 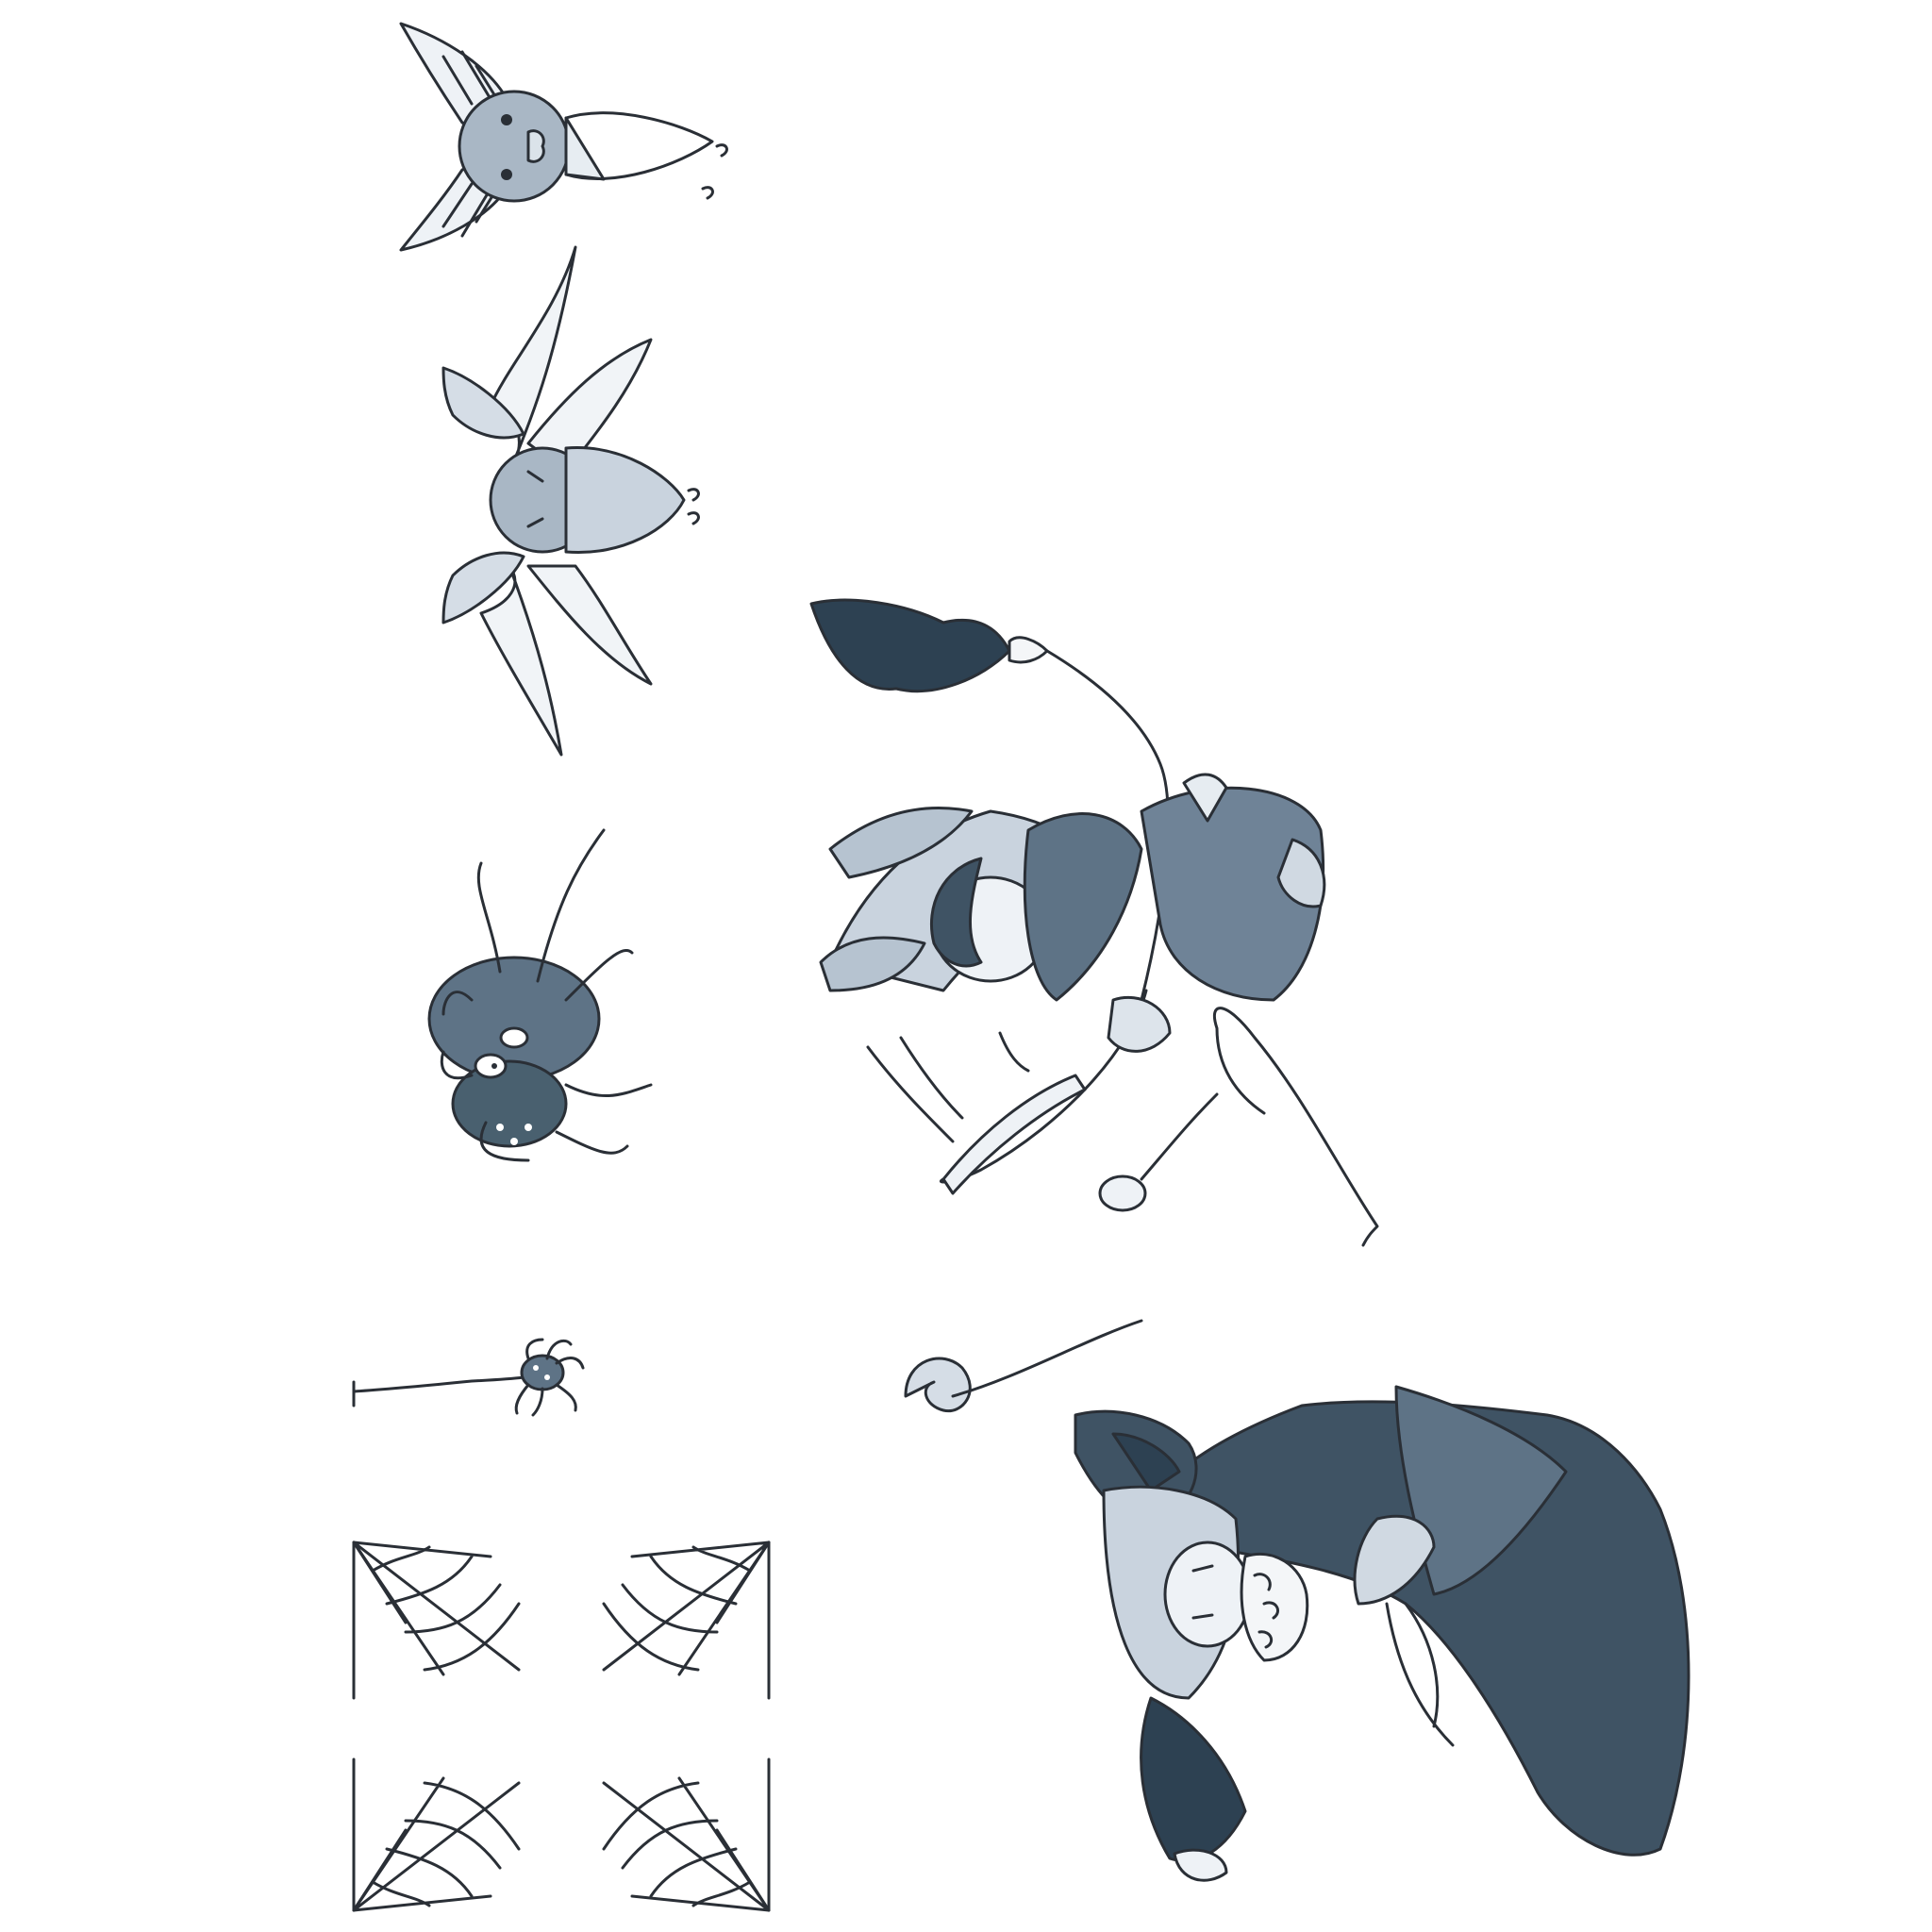 What do you see at coordinates (571, 501) in the screenshot?
I see `flying-bat` at bounding box center [571, 501].